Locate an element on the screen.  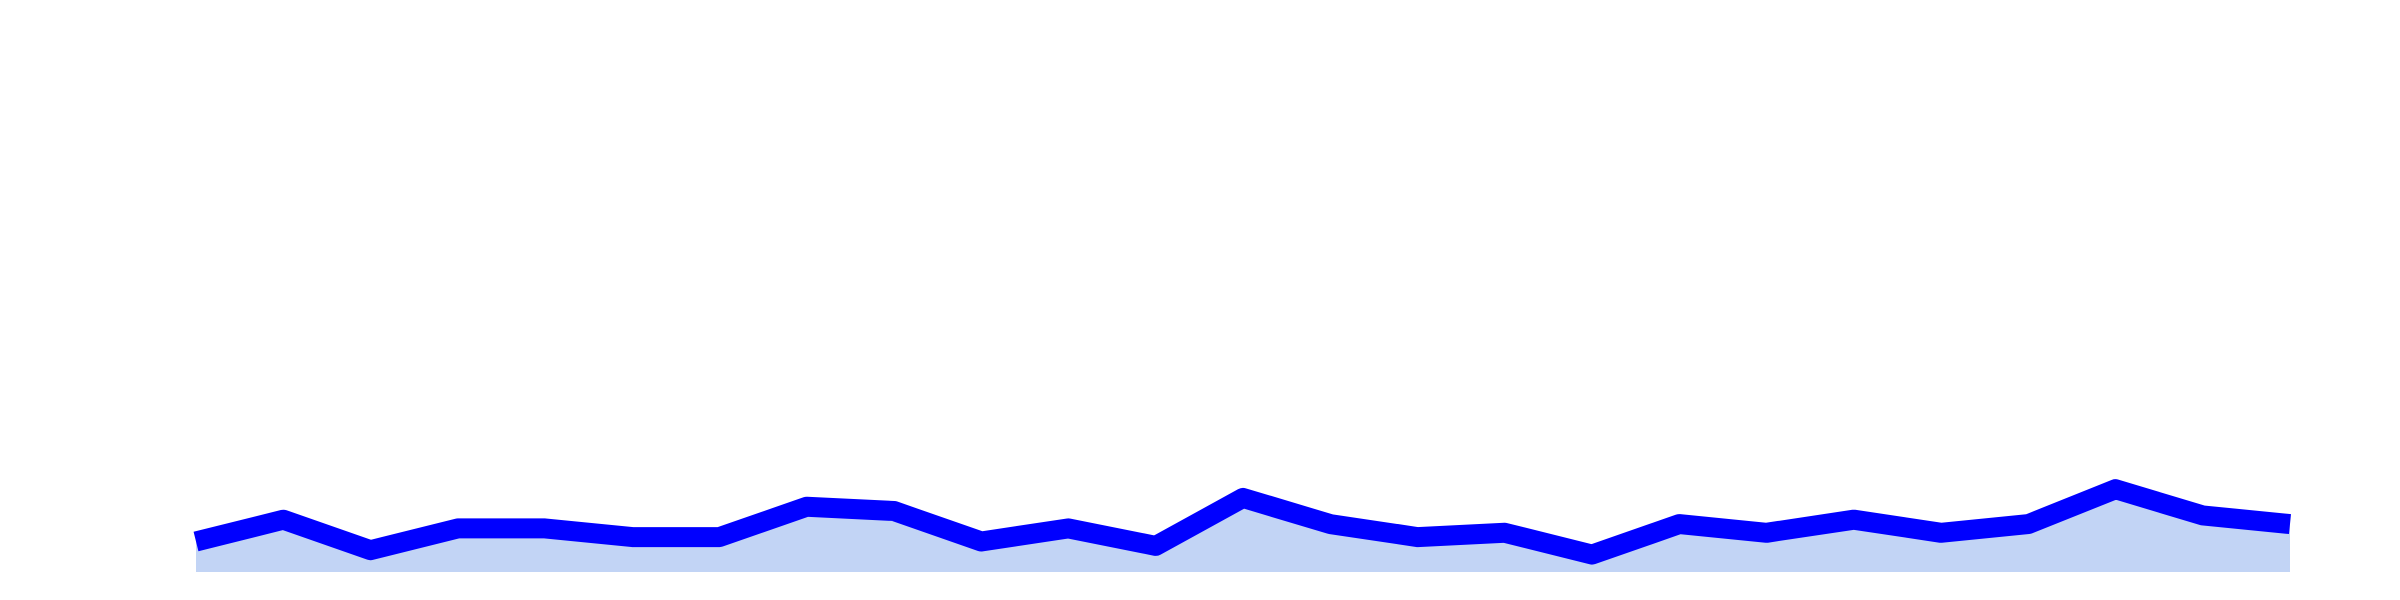
area-fill-layer is located at coordinates (1243, 530).